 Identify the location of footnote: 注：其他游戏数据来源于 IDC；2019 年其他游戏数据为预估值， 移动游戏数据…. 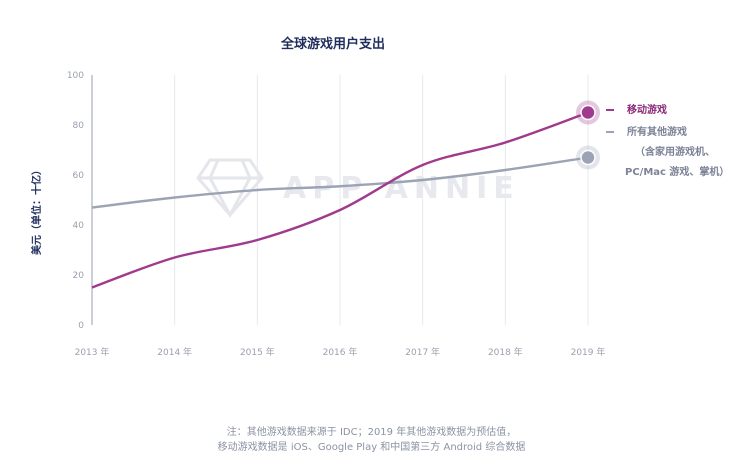
(371, 440).